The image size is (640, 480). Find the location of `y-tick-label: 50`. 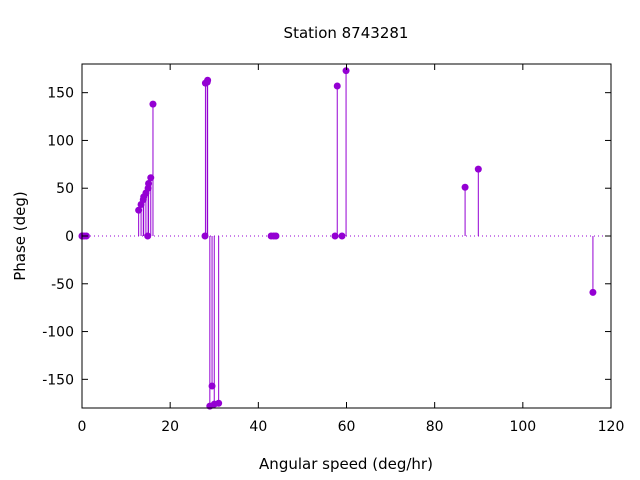

y-tick-label: 50 is located at coordinates (65, 189).